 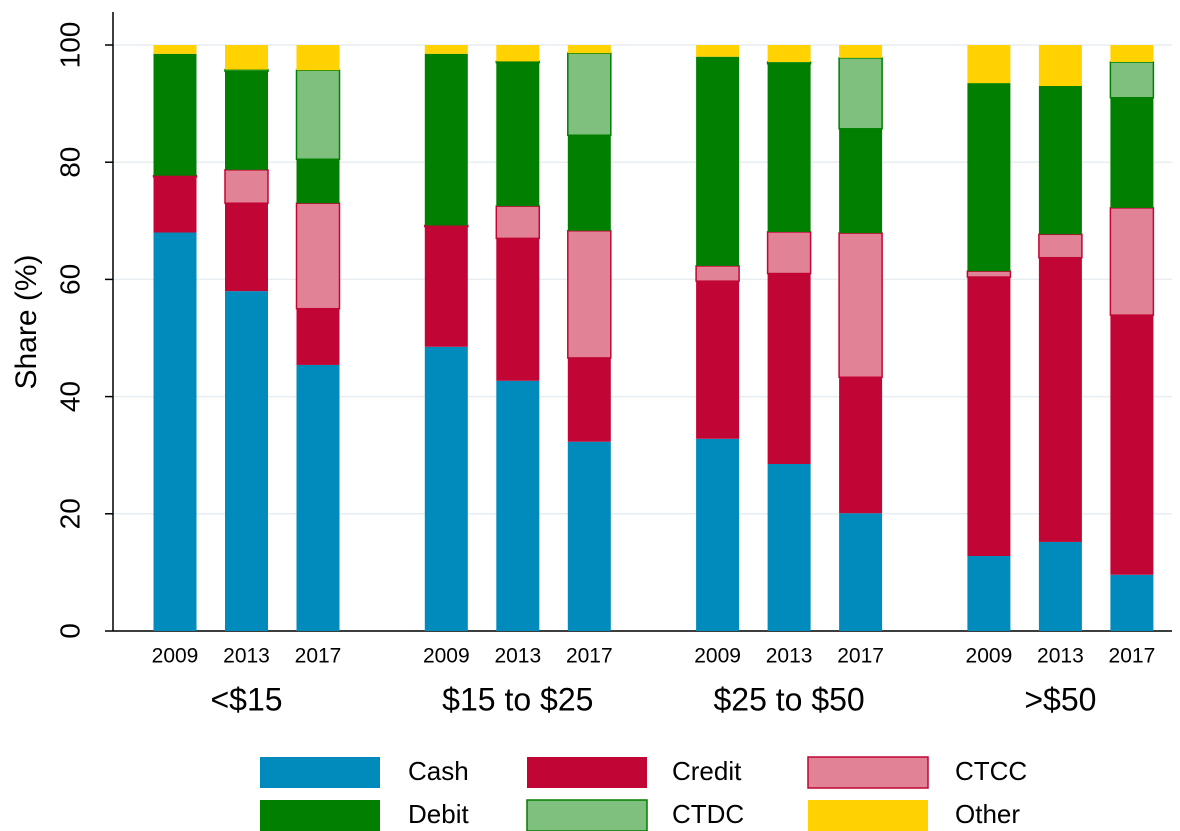 I want to click on y-axis-label: Share (%), so click(x=26, y=321).